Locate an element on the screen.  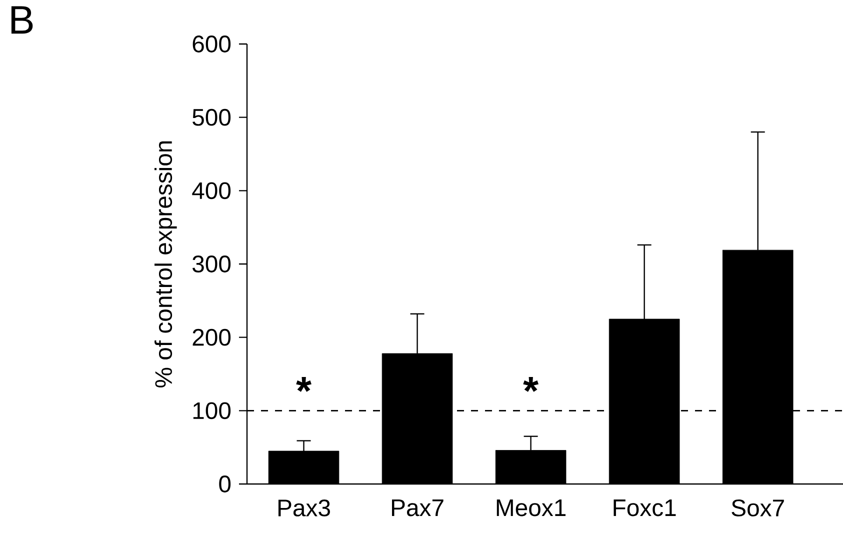
y-tick-label: 100 is located at coordinates (212, 411).